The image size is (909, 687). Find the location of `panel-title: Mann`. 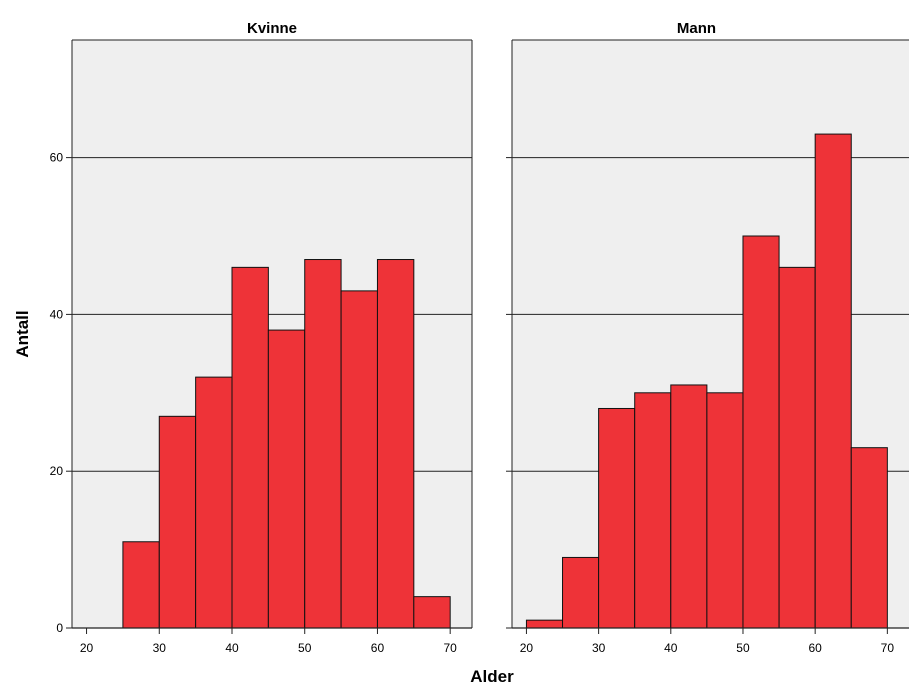

panel-title: Mann is located at coordinates (696, 28).